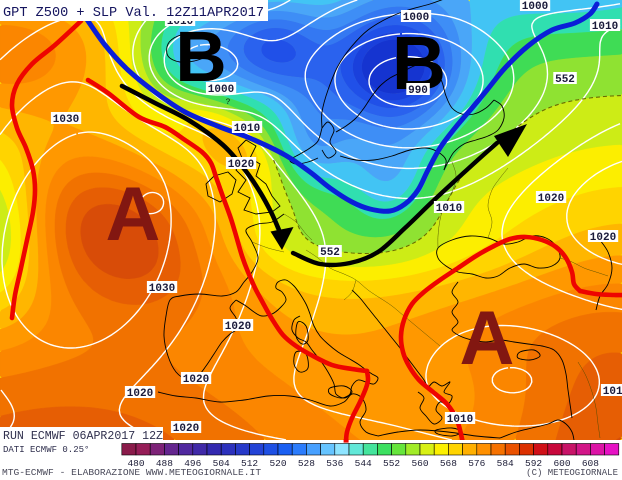 The image size is (622, 480). Describe the element at coordinates (533, 463) in the screenshot. I see `svg-text: 592` at that location.